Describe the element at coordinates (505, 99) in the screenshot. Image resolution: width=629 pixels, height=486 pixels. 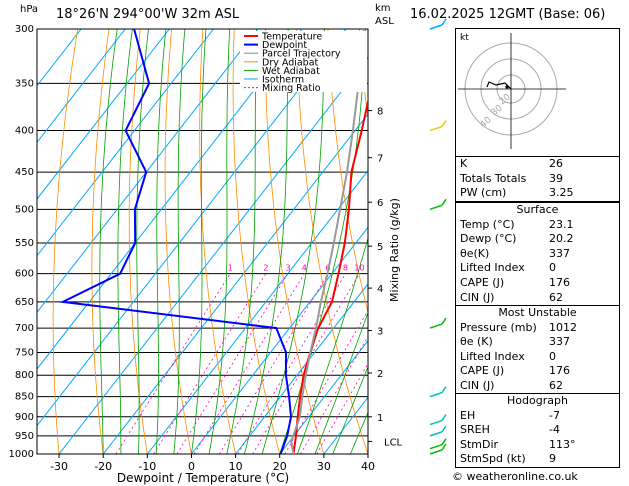
I see `hodograph-ring-label: 20` at that location.